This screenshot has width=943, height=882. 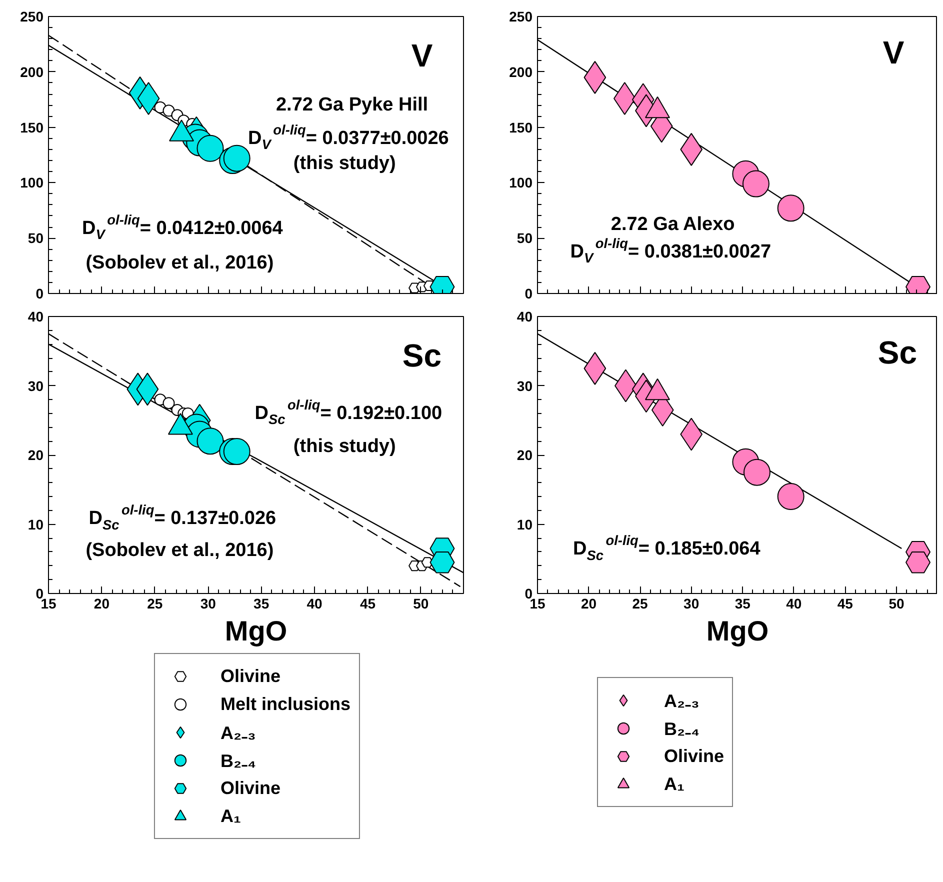 What do you see at coordinates (352, 105) in the screenshot?
I see `annotation: 2.72 Ga Pyke Hill` at bounding box center [352, 105].